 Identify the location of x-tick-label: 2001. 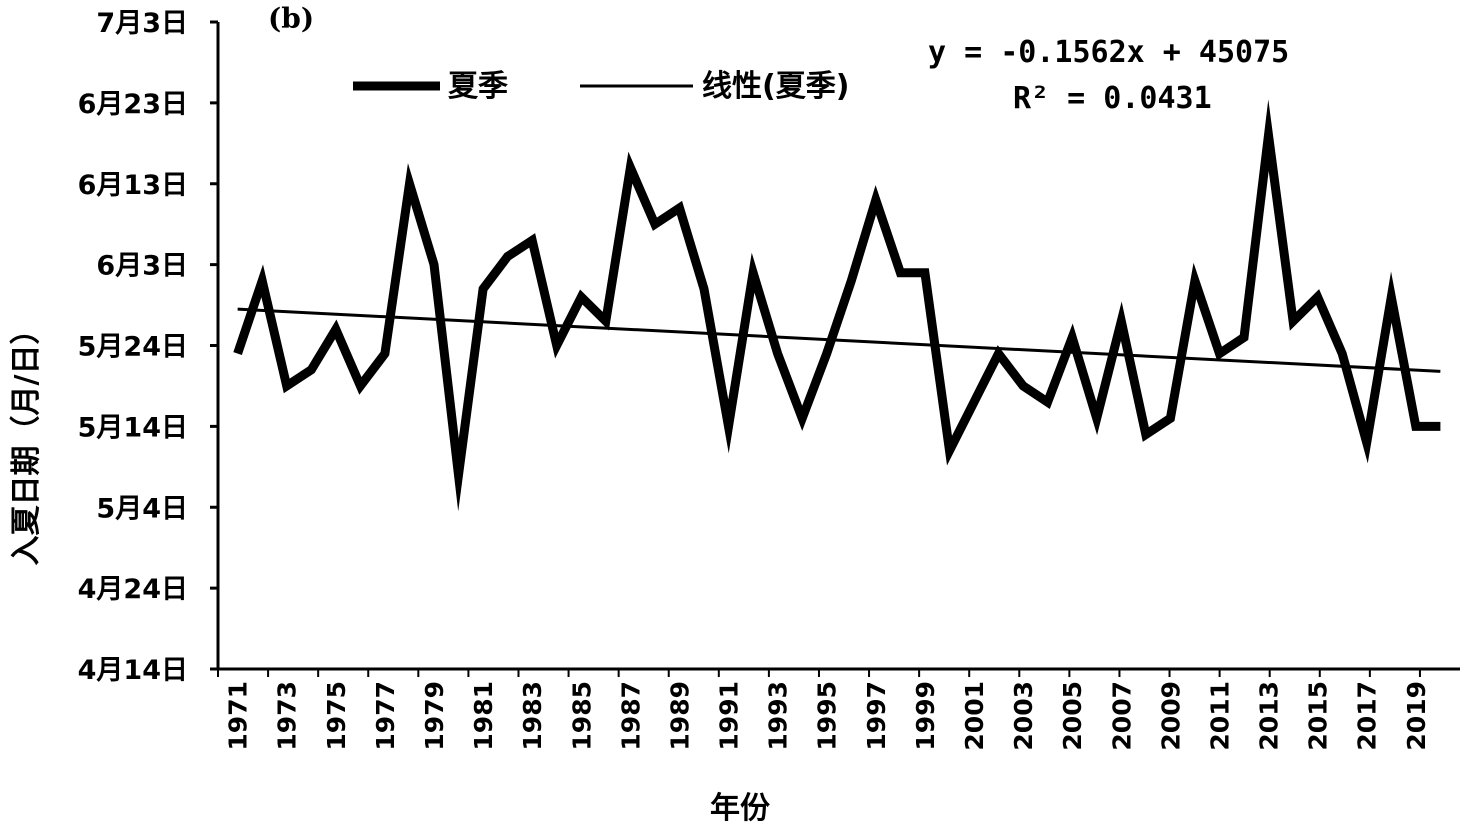
(974, 716).